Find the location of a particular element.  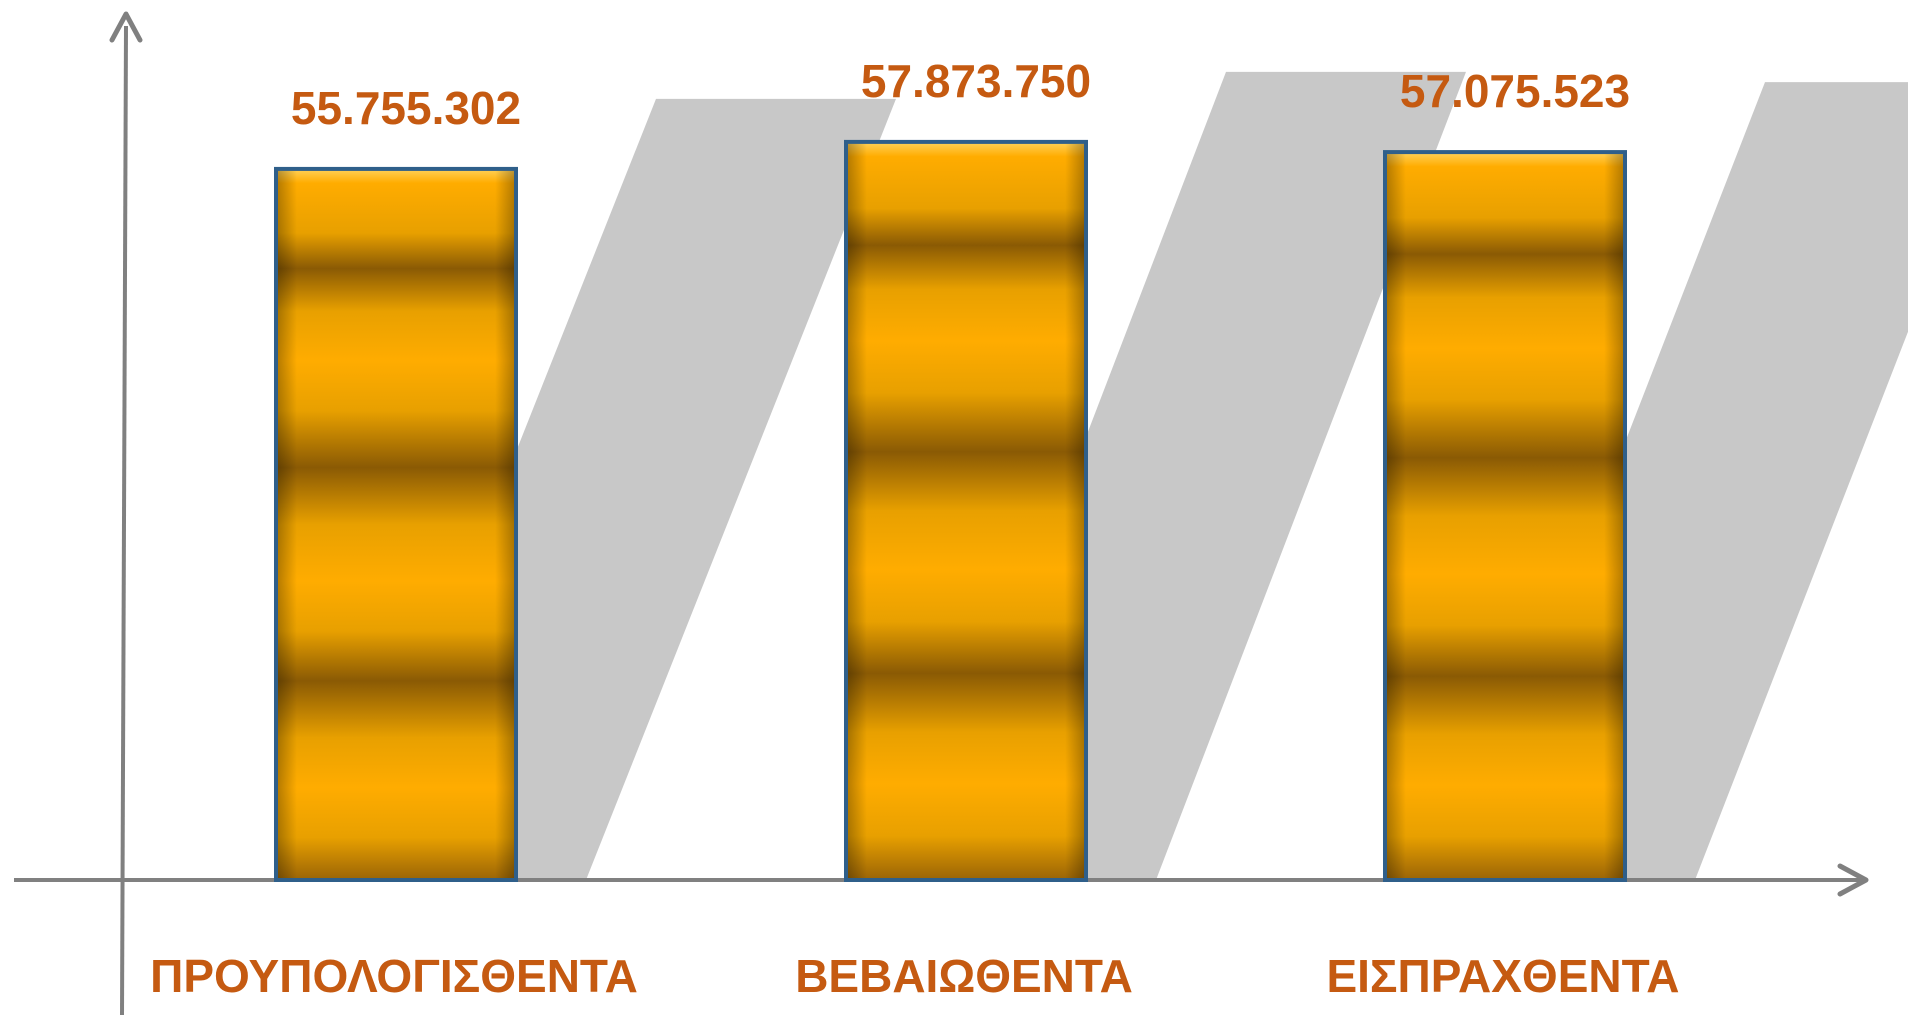

category-tick-label: ΠΡΟΥΠΟΛΟΓΙΣΘΕΝΤΑ is located at coordinates (394, 976).